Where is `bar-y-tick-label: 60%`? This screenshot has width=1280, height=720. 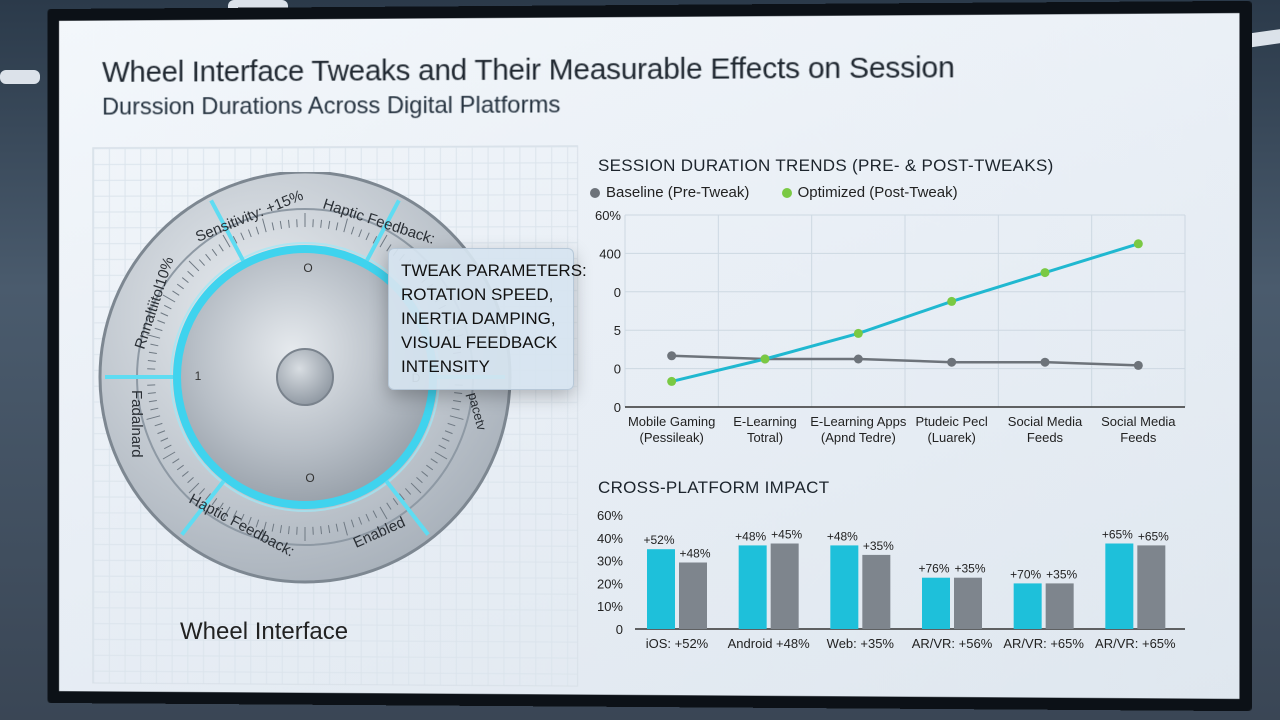
bar-y-tick-label: 60% is located at coordinates (610, 515).